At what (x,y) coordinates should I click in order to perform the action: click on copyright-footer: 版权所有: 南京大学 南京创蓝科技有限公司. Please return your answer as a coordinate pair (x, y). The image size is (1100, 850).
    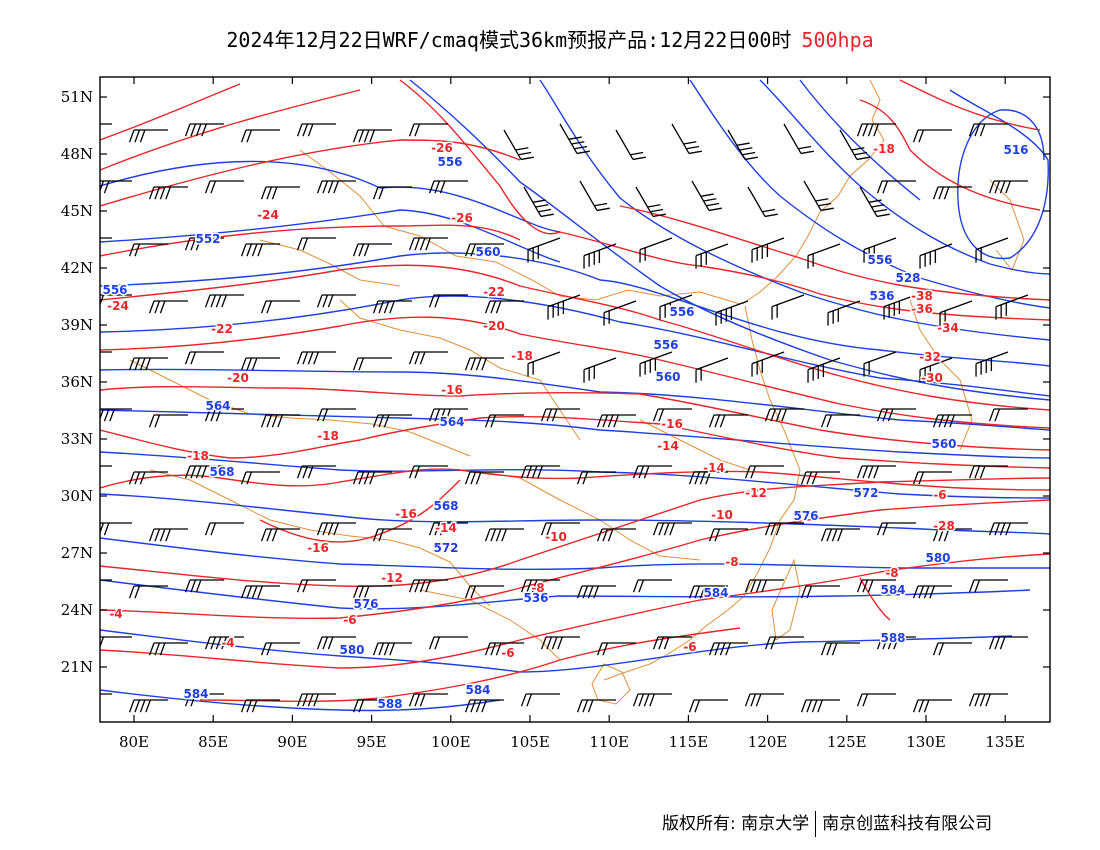
    Looking at the image, I should click on (827, 823).